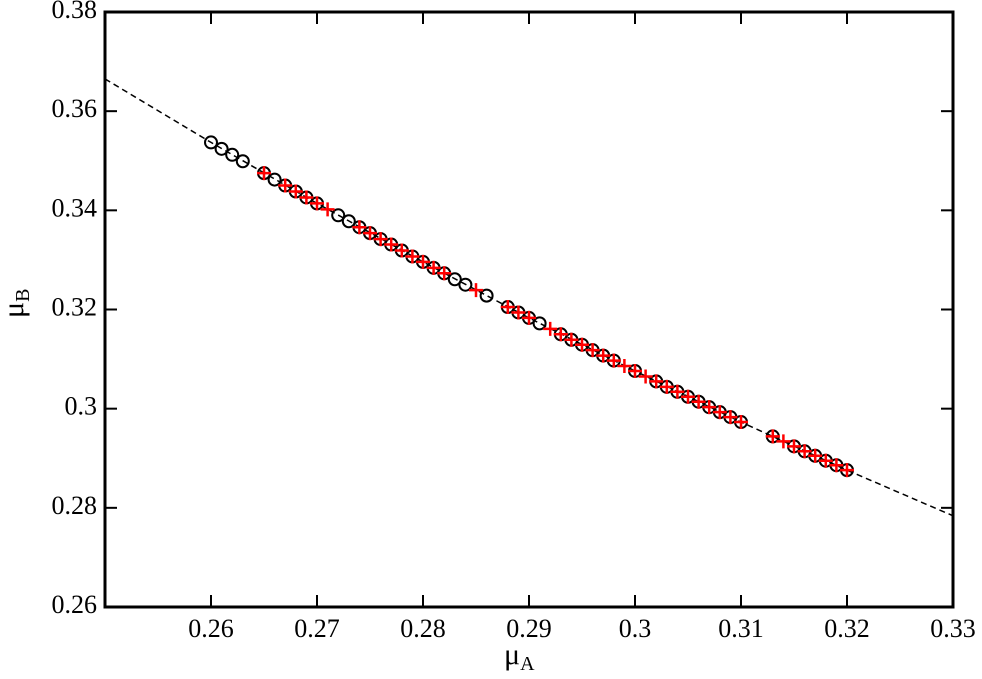 The image size is (982, 679). I want to click on x-tick-label: 0.29, so click(529, 628).